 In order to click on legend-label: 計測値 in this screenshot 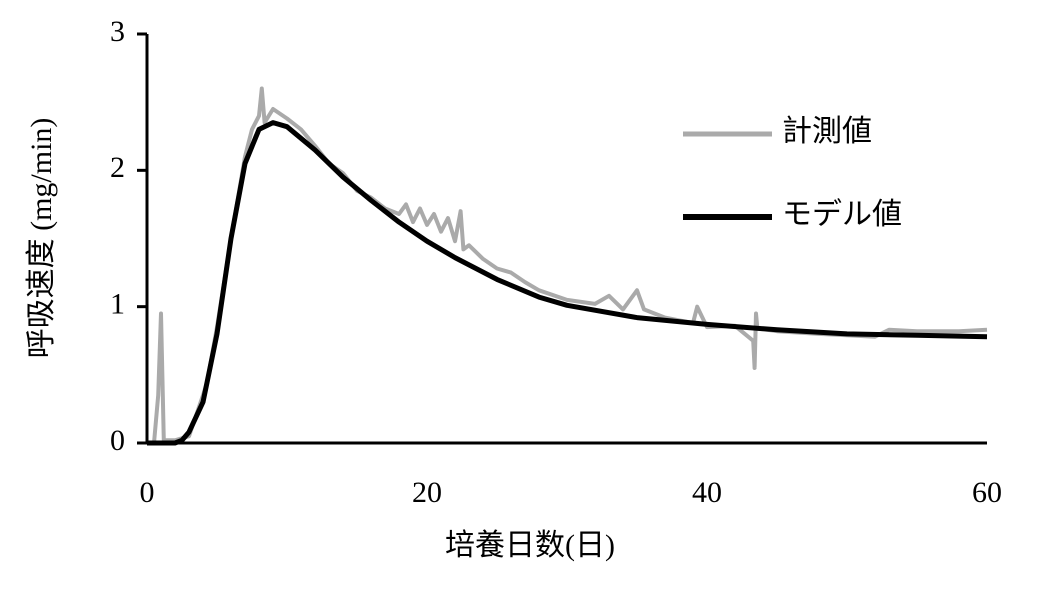, I will do `click(827, 131)`.